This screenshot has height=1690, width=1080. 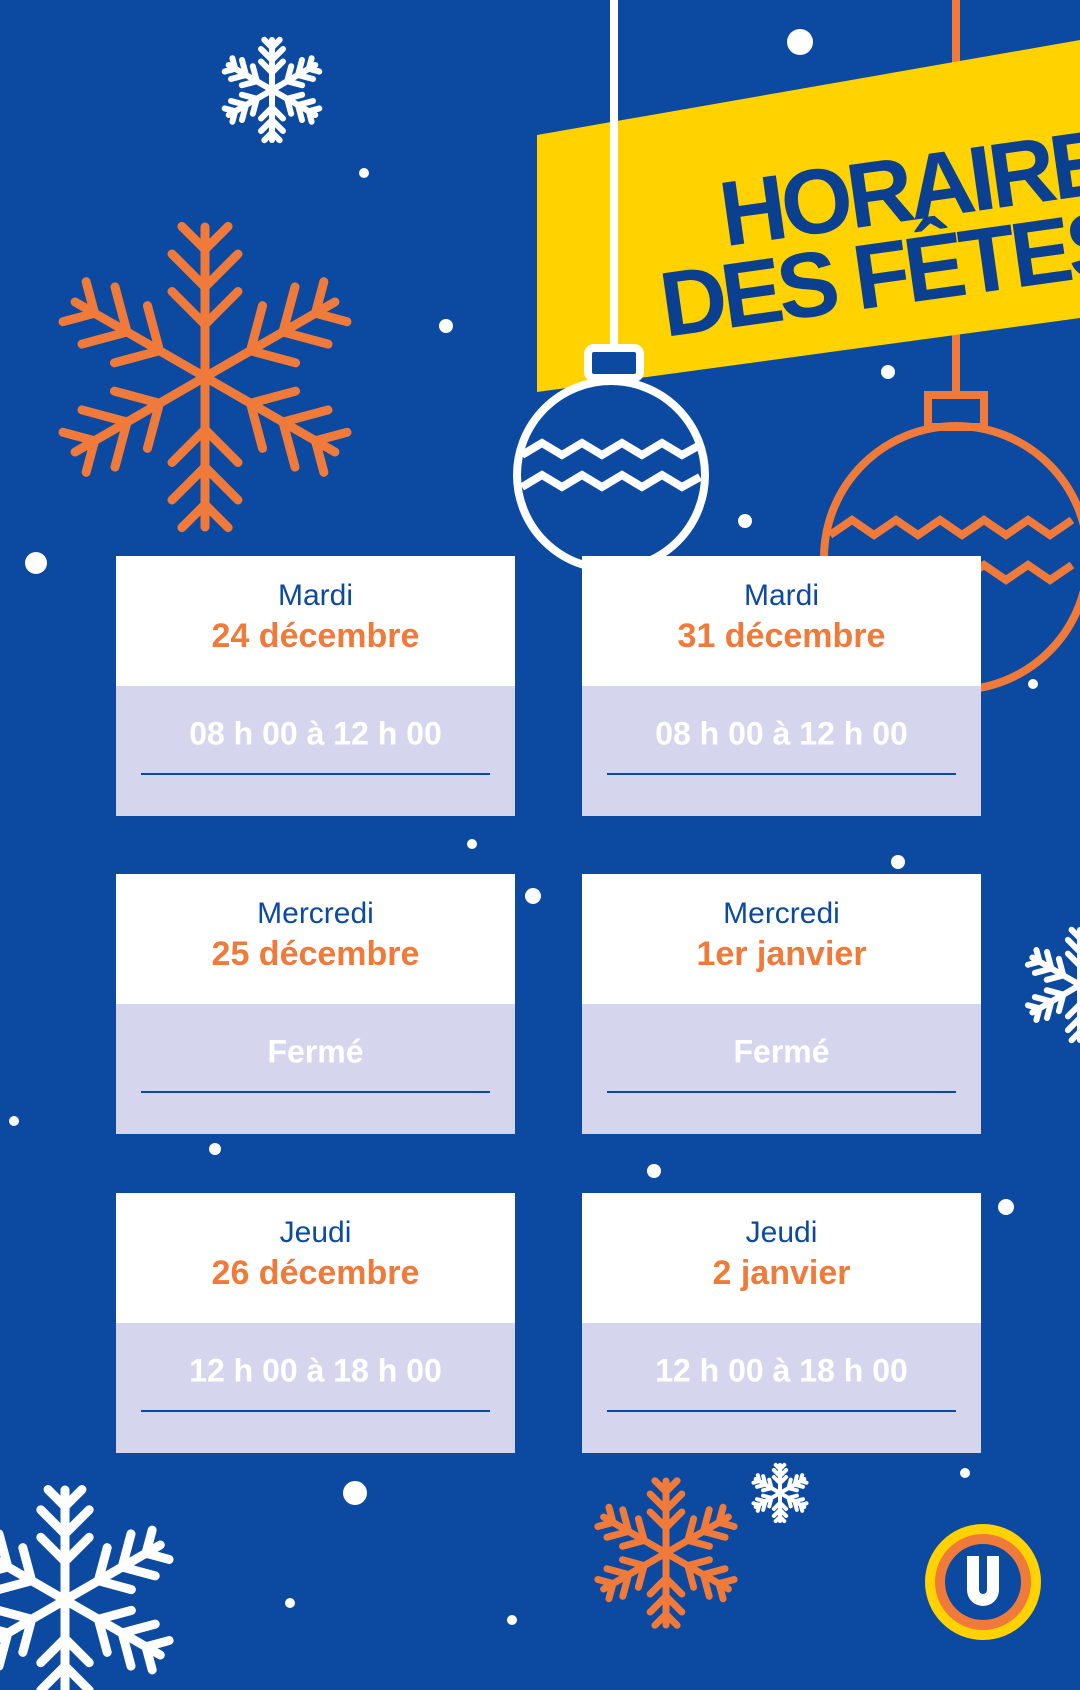 What do you see at coordinates (781, 913) in the screenshot?
I see `day-name: Mercredi` at bounding box center [781, 913].